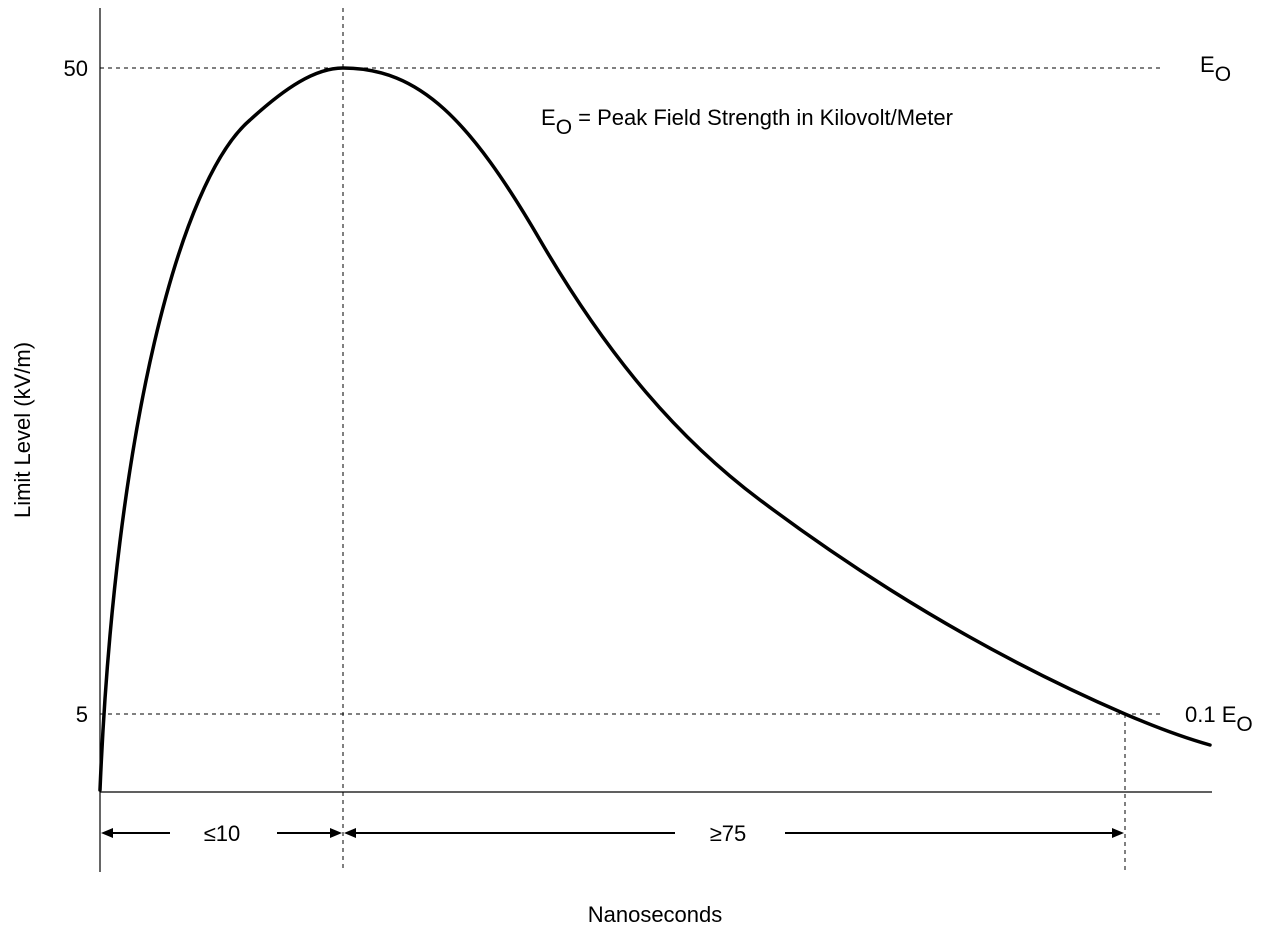  I want to click on peak-level-label-sub: O, so click(1223, 74).